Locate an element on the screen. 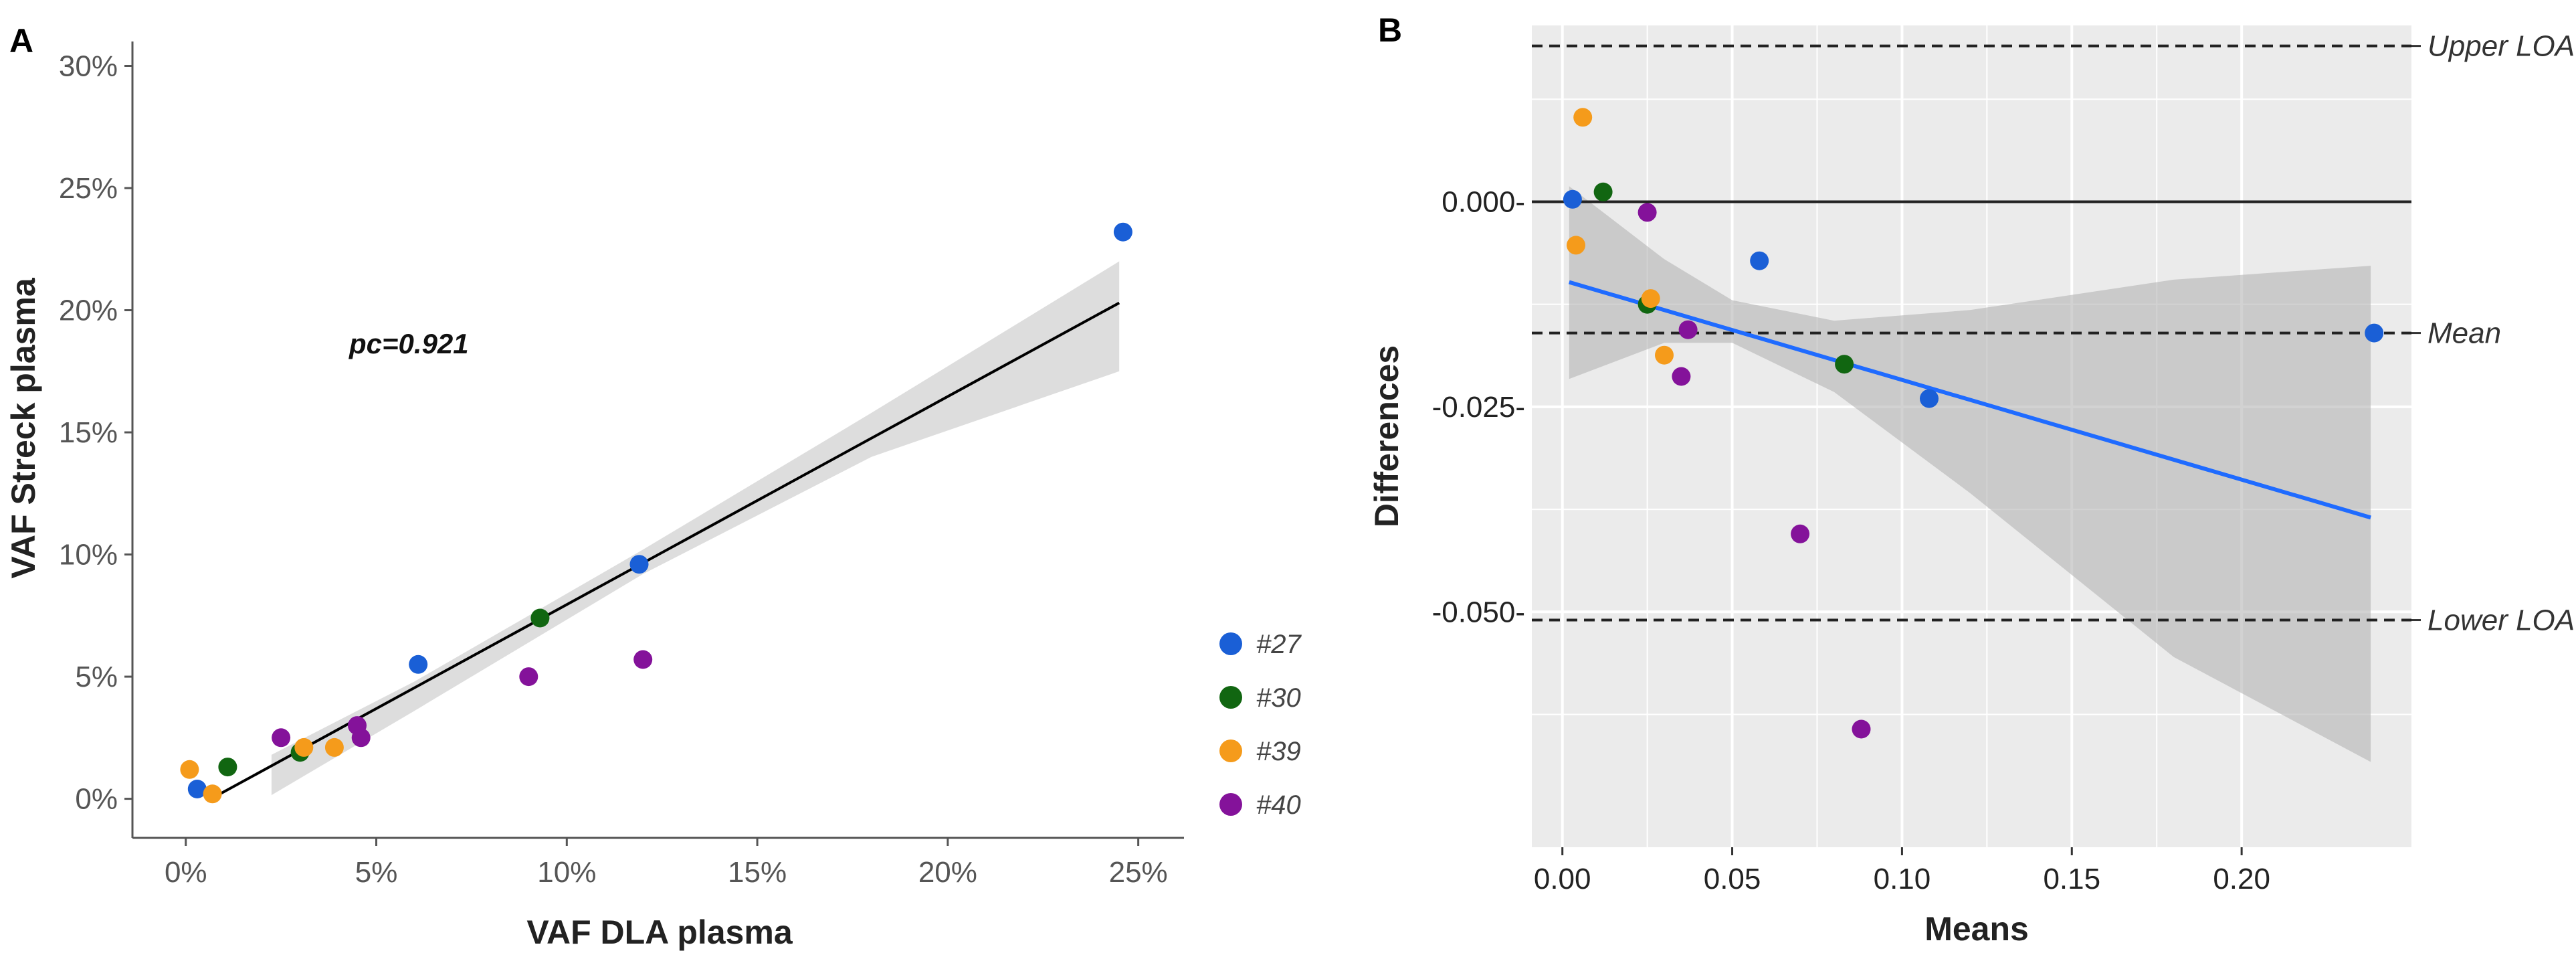 The image size is (2576, 957). panel-a-y-axis-label: VAF Streck plasma is located at coordinates (23, 427).